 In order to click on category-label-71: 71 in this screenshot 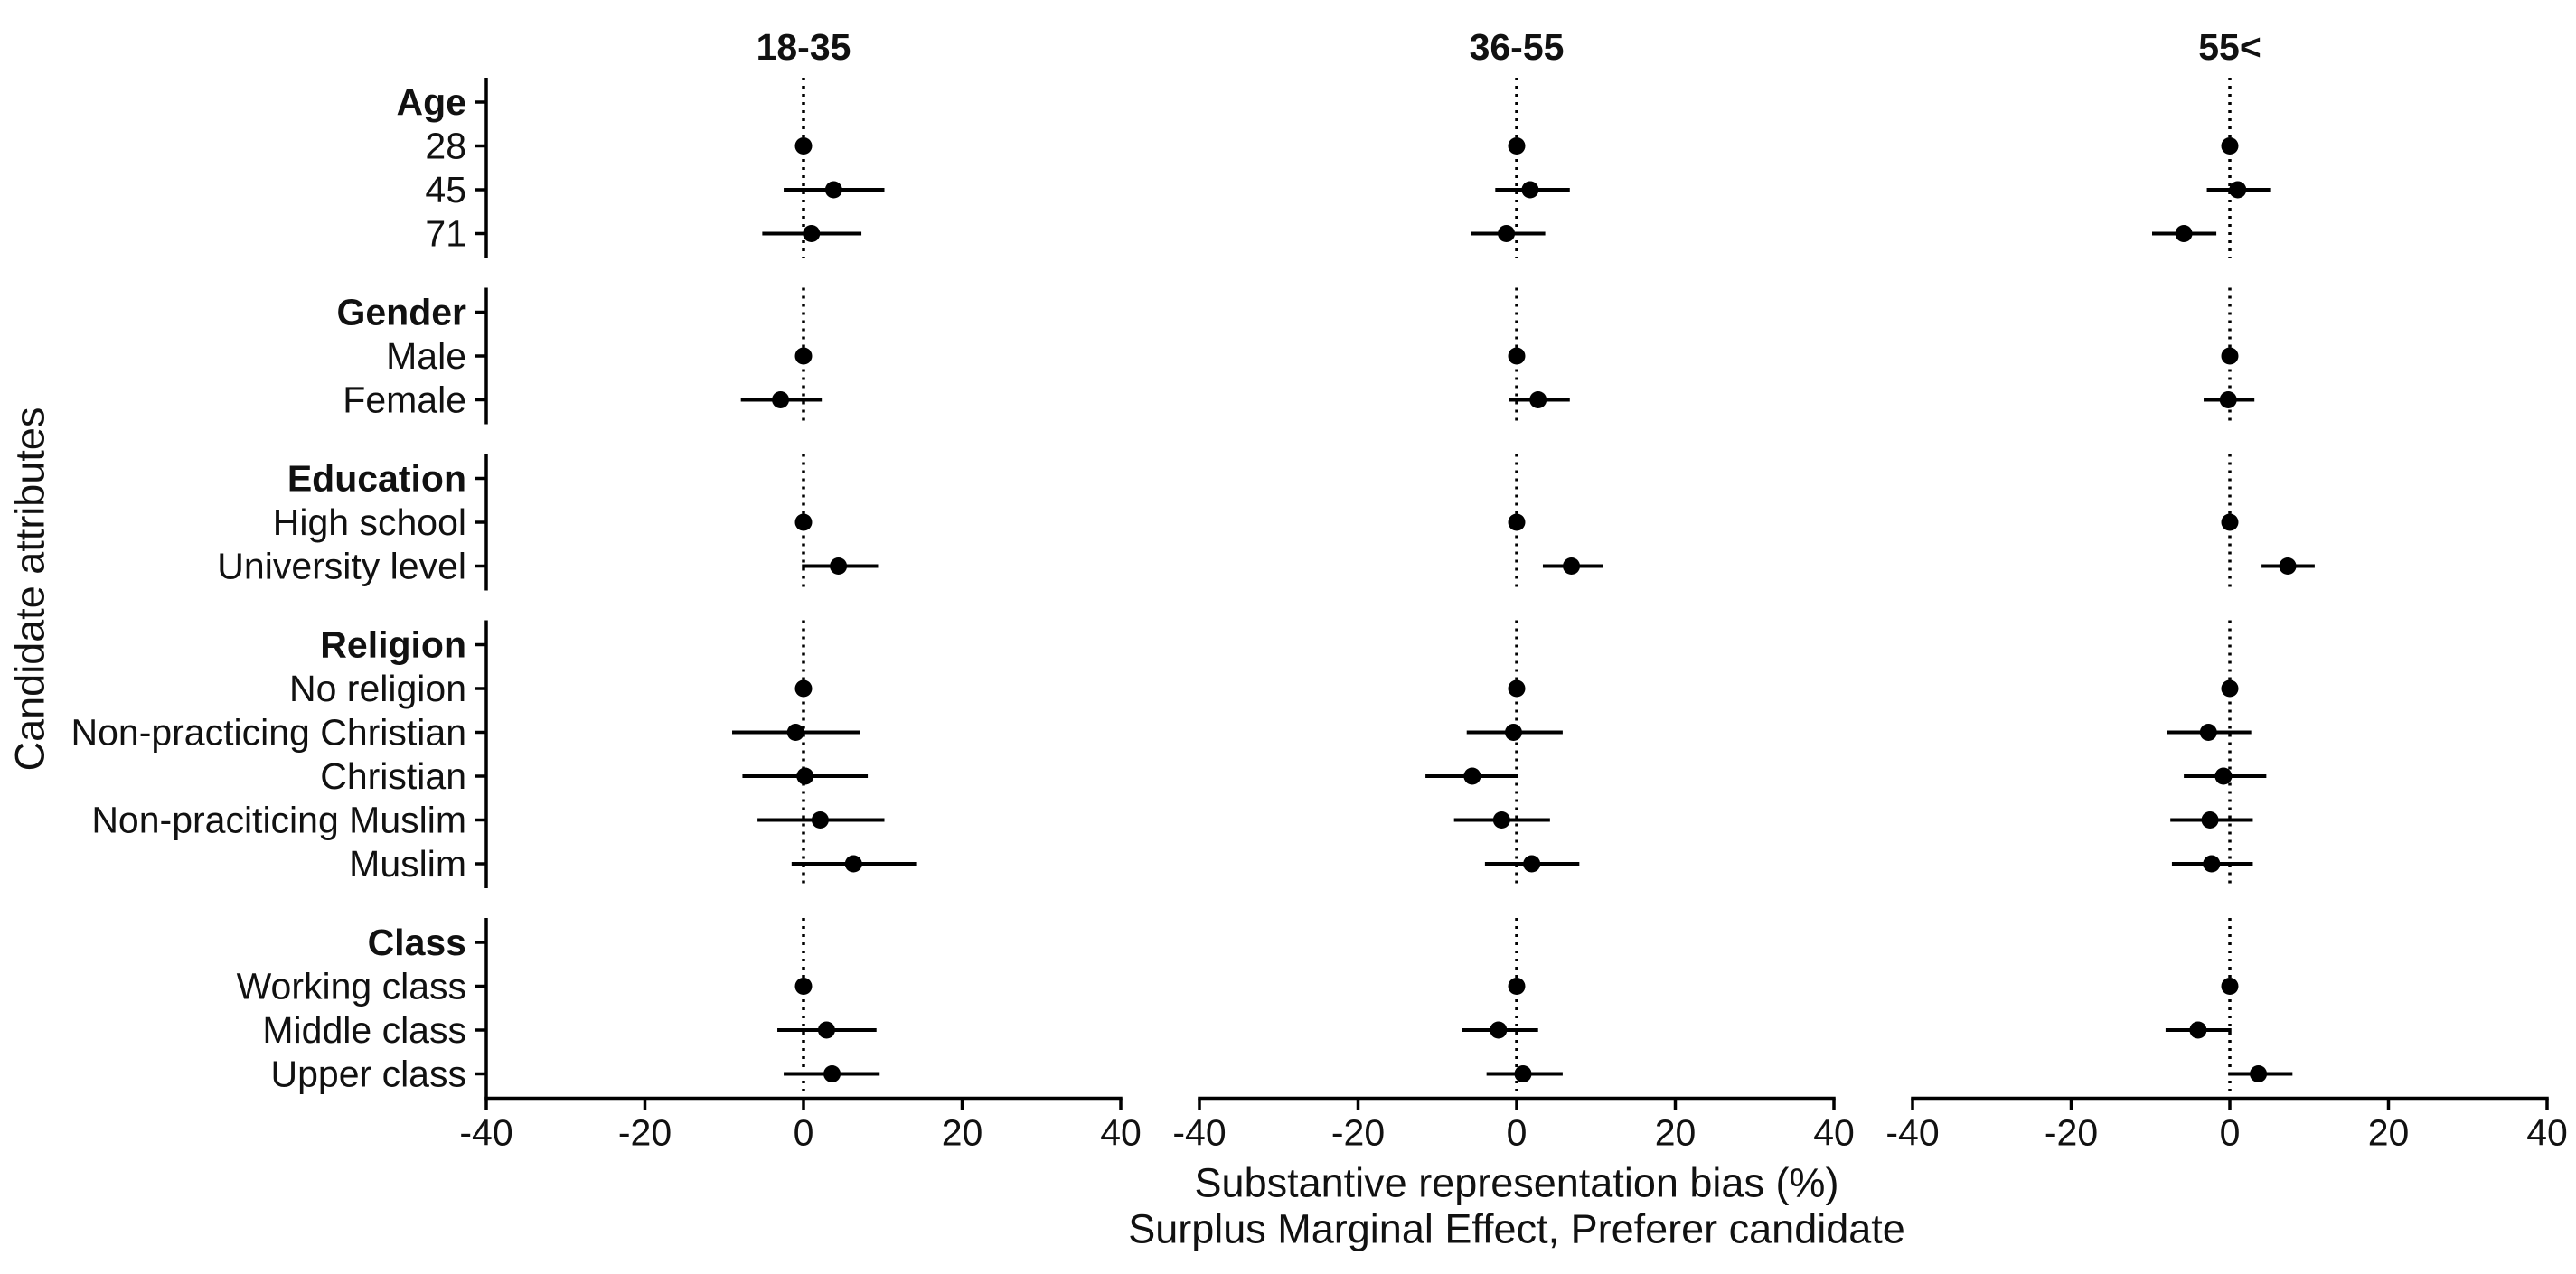, I will do `click(446, 234)`.